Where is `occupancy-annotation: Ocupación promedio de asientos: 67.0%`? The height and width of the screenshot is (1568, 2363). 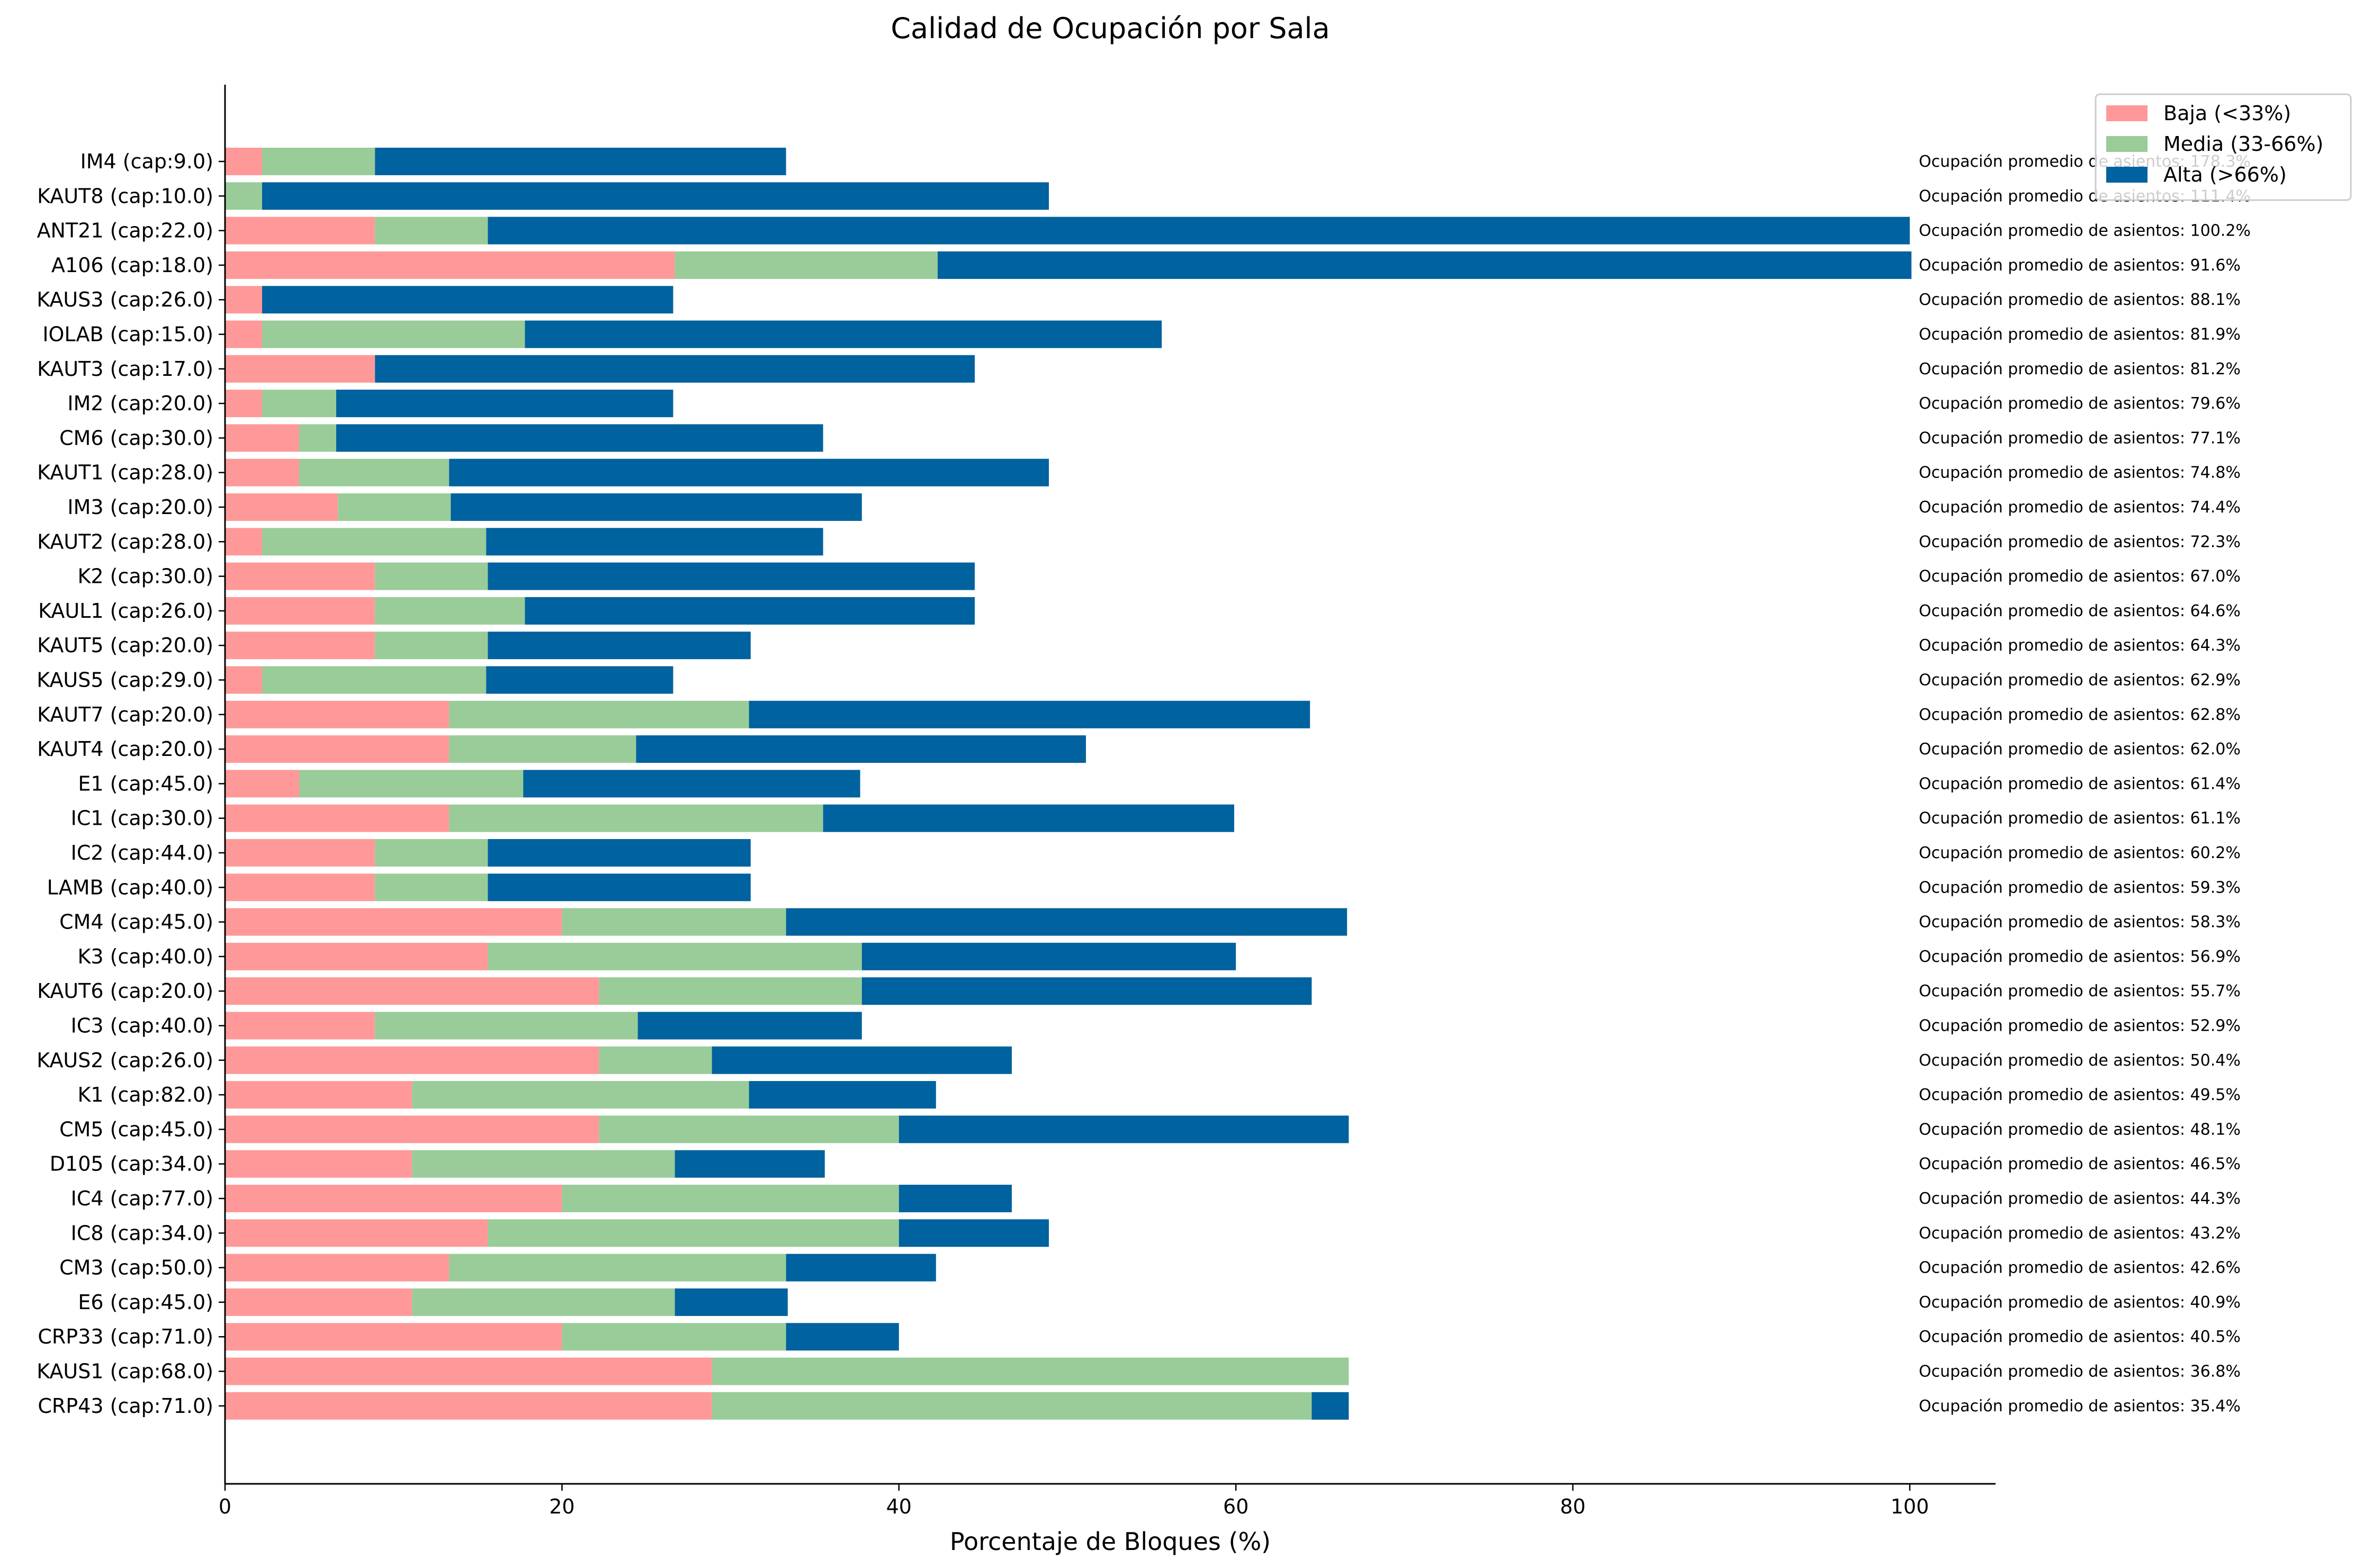 occupancy-annotation: Ocupación promedio de asientos: 67.0% is located at coordinates (2080, 576).